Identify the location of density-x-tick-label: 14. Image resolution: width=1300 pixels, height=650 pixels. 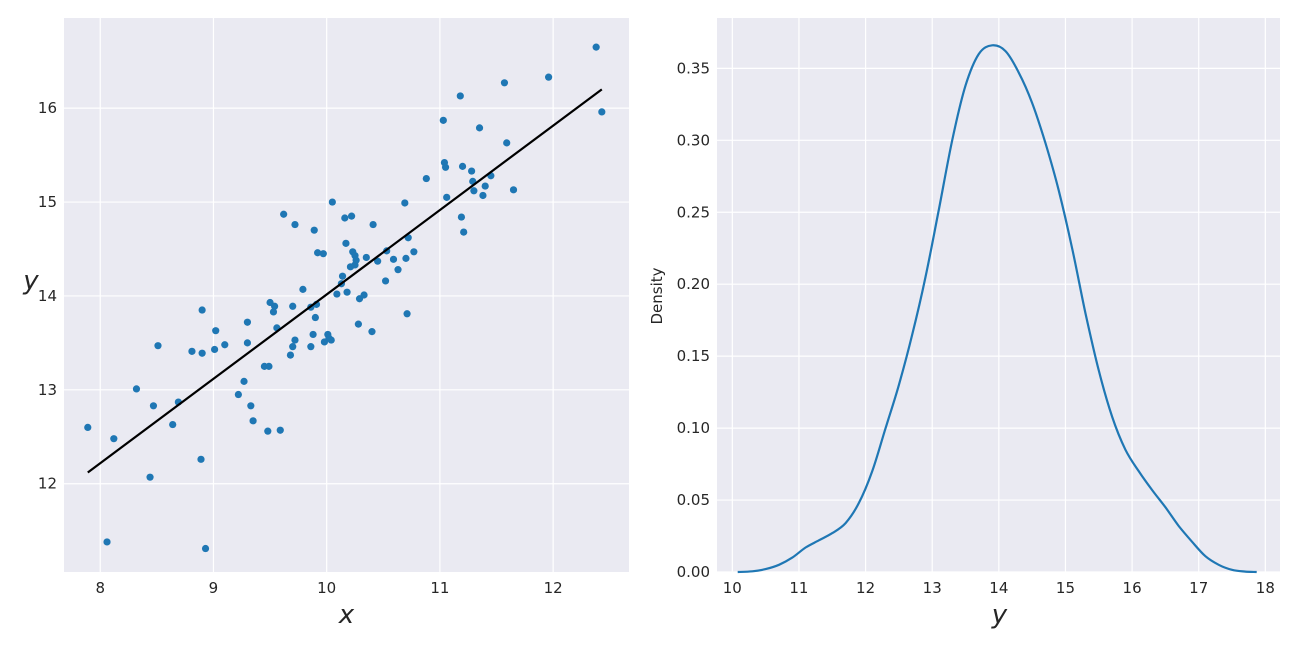
(998, 588).